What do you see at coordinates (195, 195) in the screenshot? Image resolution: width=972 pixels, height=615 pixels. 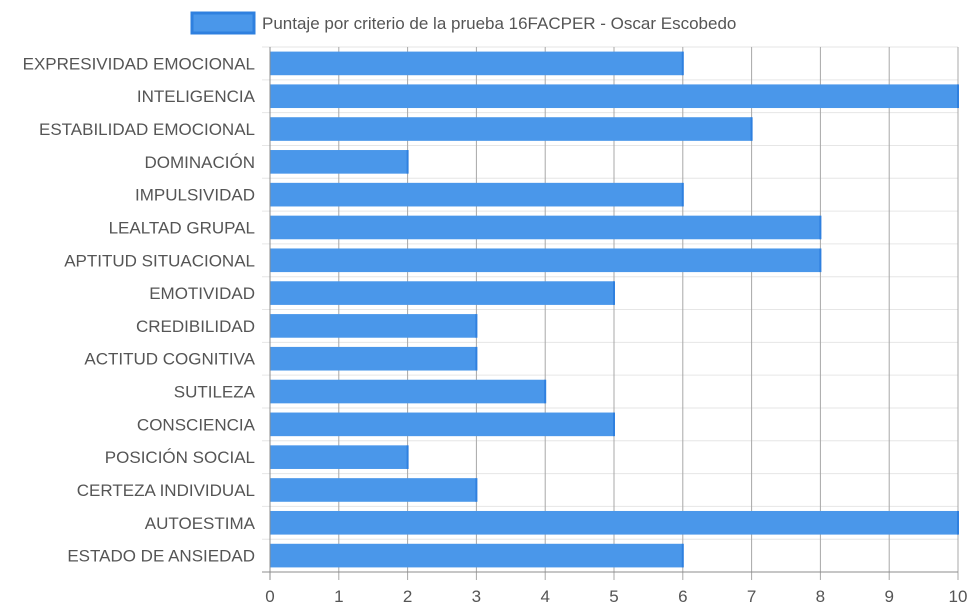 I see `category-label: IMPULSIVIDAD` at bounding box center [195, 195].